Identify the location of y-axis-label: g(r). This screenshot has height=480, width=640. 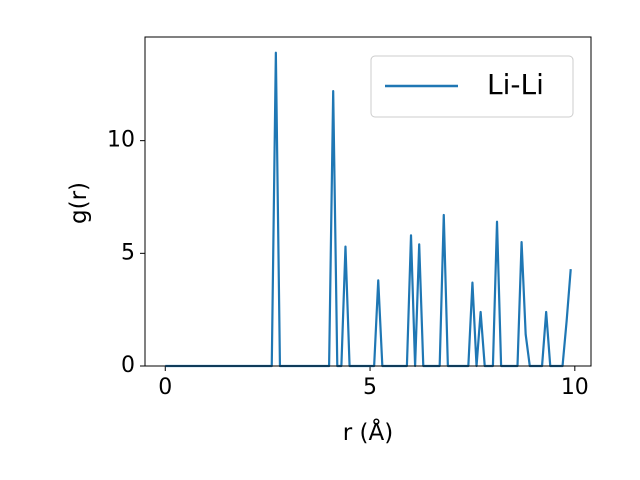
(79, 203).